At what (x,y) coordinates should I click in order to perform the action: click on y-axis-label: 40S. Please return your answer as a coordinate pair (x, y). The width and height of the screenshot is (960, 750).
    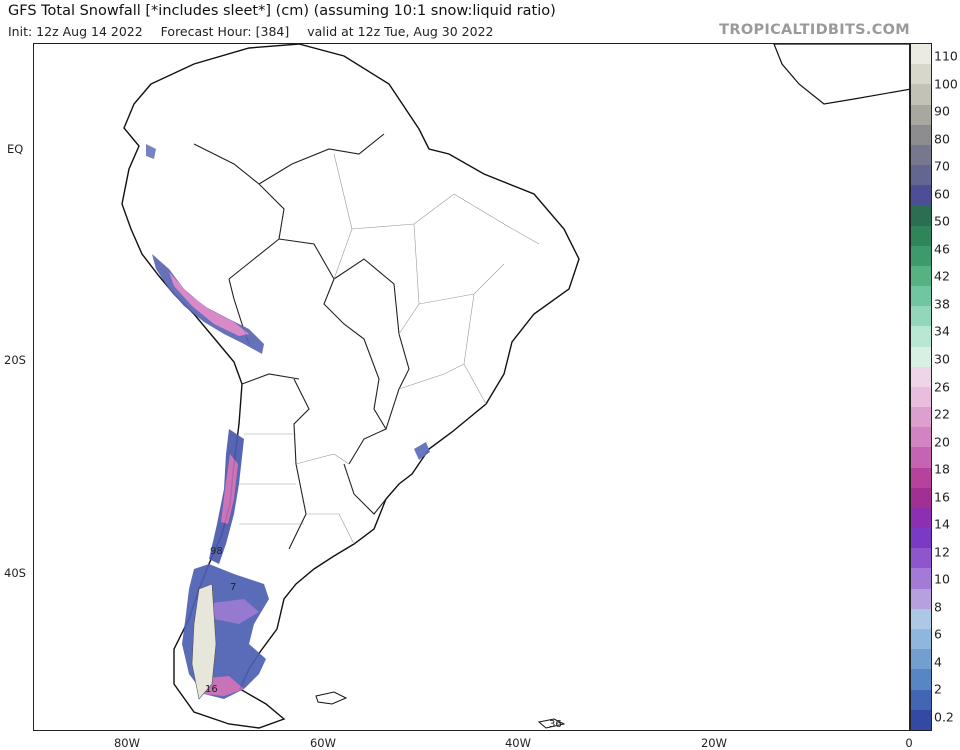
    Looking at the image, I should click on (15, 573).